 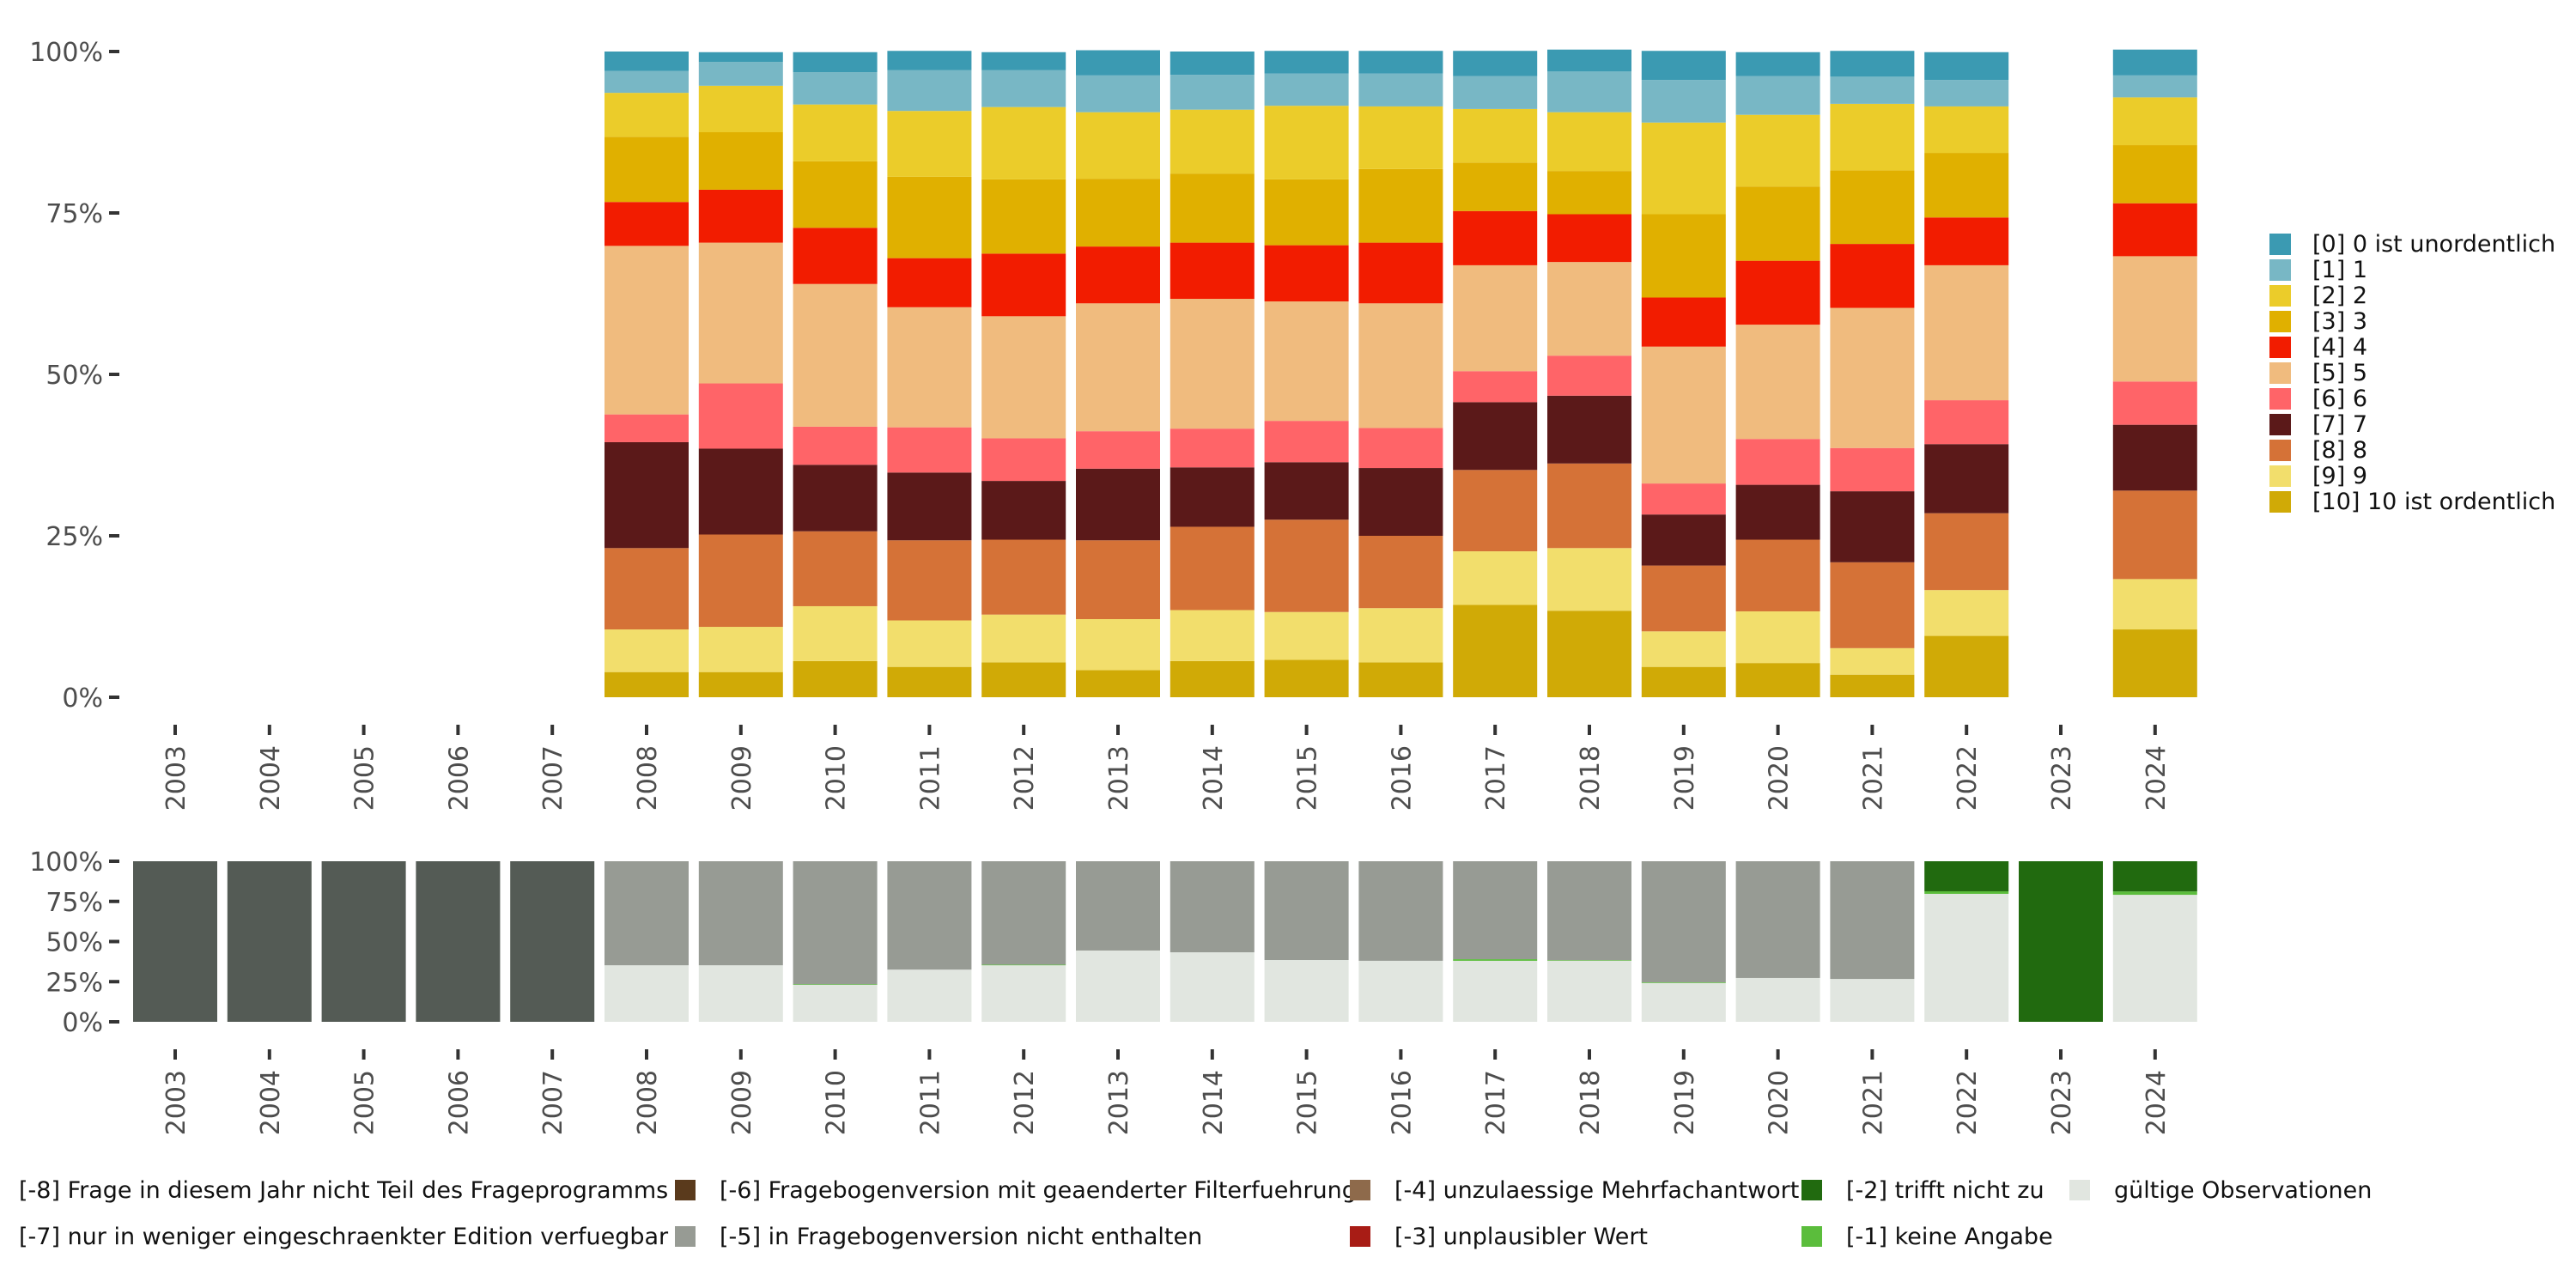 I want to click on y-tick-label: 0%, so click(x=82, y=698).